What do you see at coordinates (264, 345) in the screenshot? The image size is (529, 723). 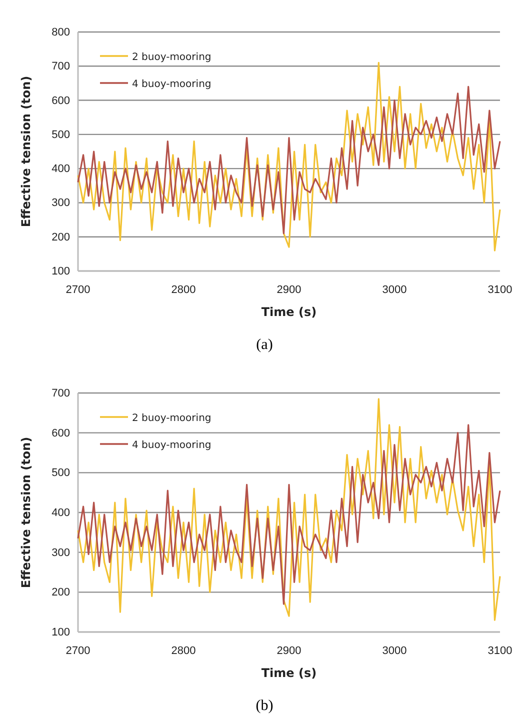 I see `text: (a)` at bounding box center [264, 345].